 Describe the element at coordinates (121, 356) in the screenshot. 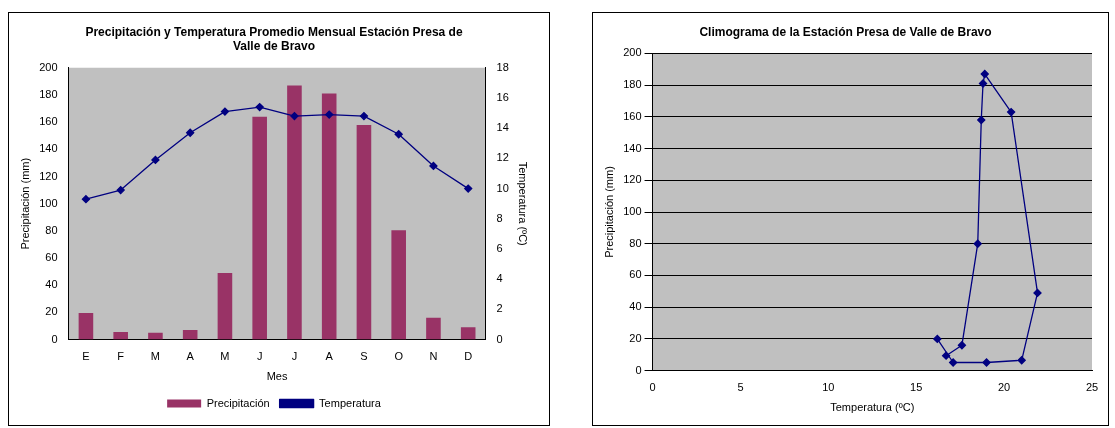

I see `x-tick-label: F` at that location.